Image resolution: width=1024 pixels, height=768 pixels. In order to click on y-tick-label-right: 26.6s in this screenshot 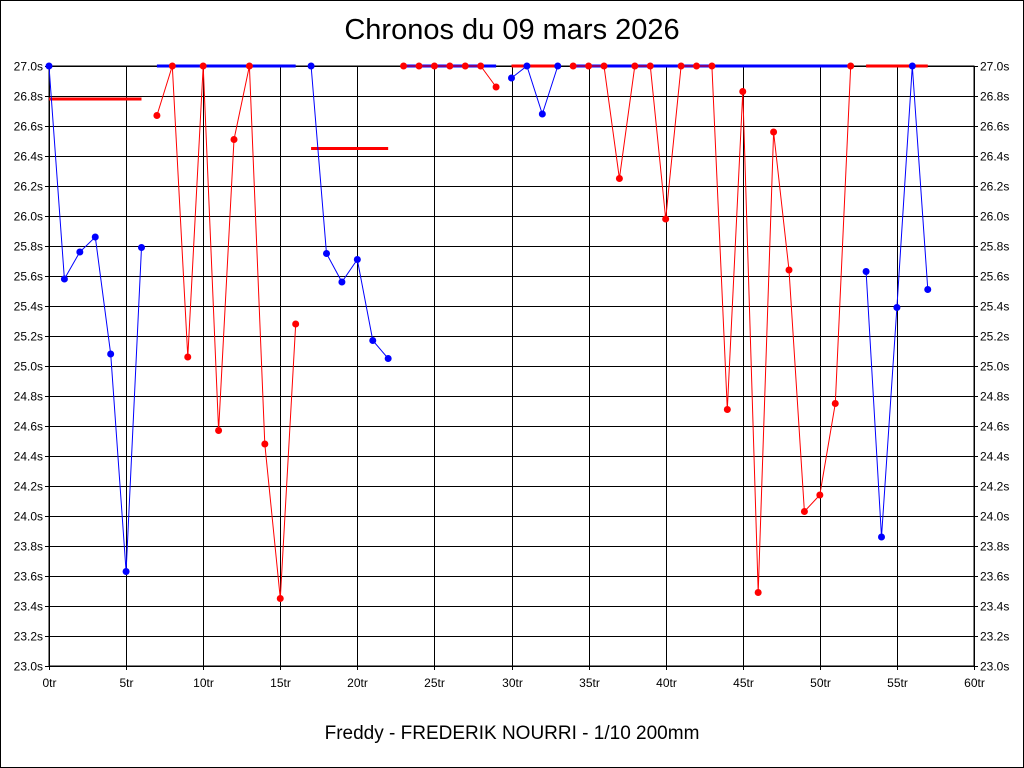, I will do `click(994, 127)`.